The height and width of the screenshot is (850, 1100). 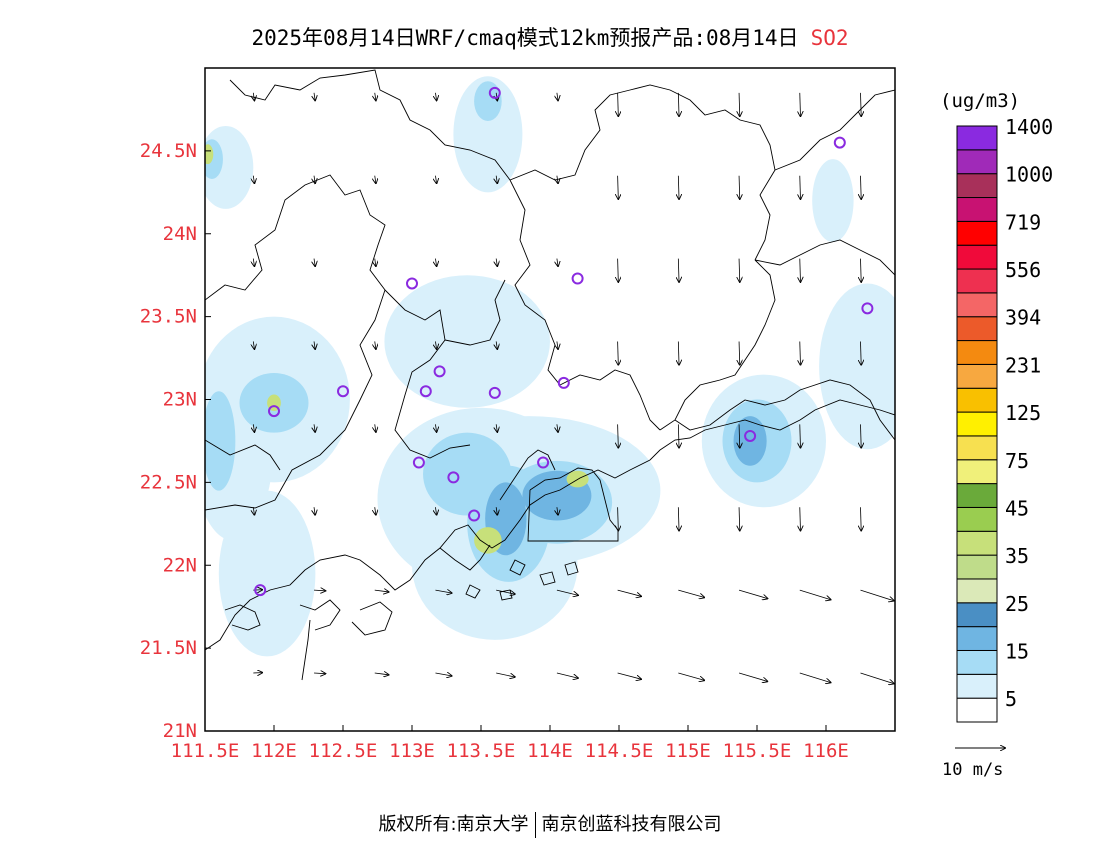 What do you see at coordinates (453, 824) in the screenshot?
I see `copyright-left: 版权所有:南京大学` at bounding box center [453, 824].